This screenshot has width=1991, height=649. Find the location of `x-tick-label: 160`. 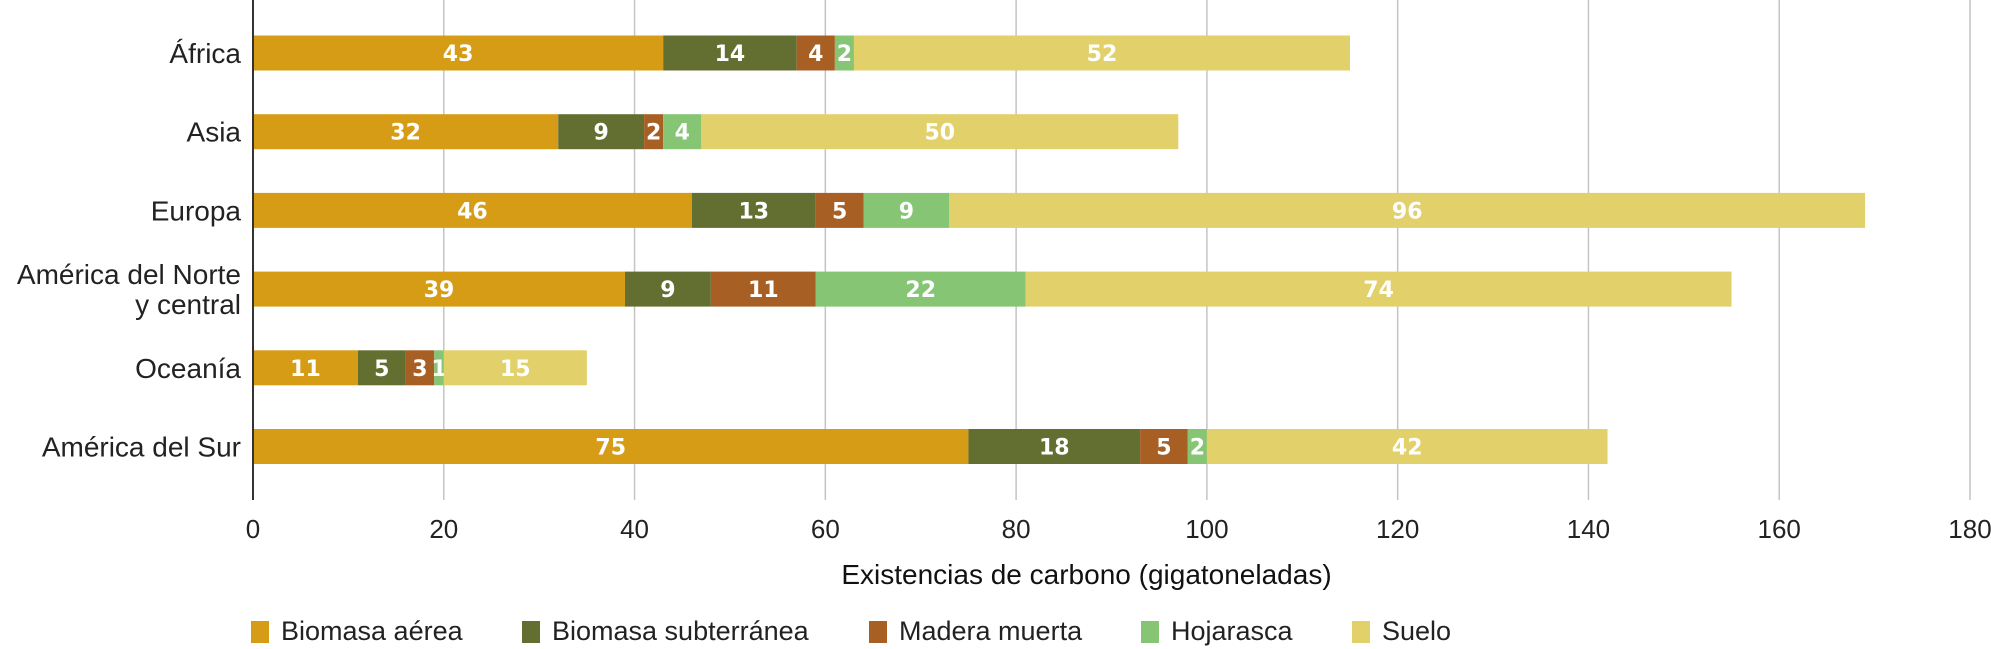

x-tick-label: 160 is located at coordinates (1779, 529).